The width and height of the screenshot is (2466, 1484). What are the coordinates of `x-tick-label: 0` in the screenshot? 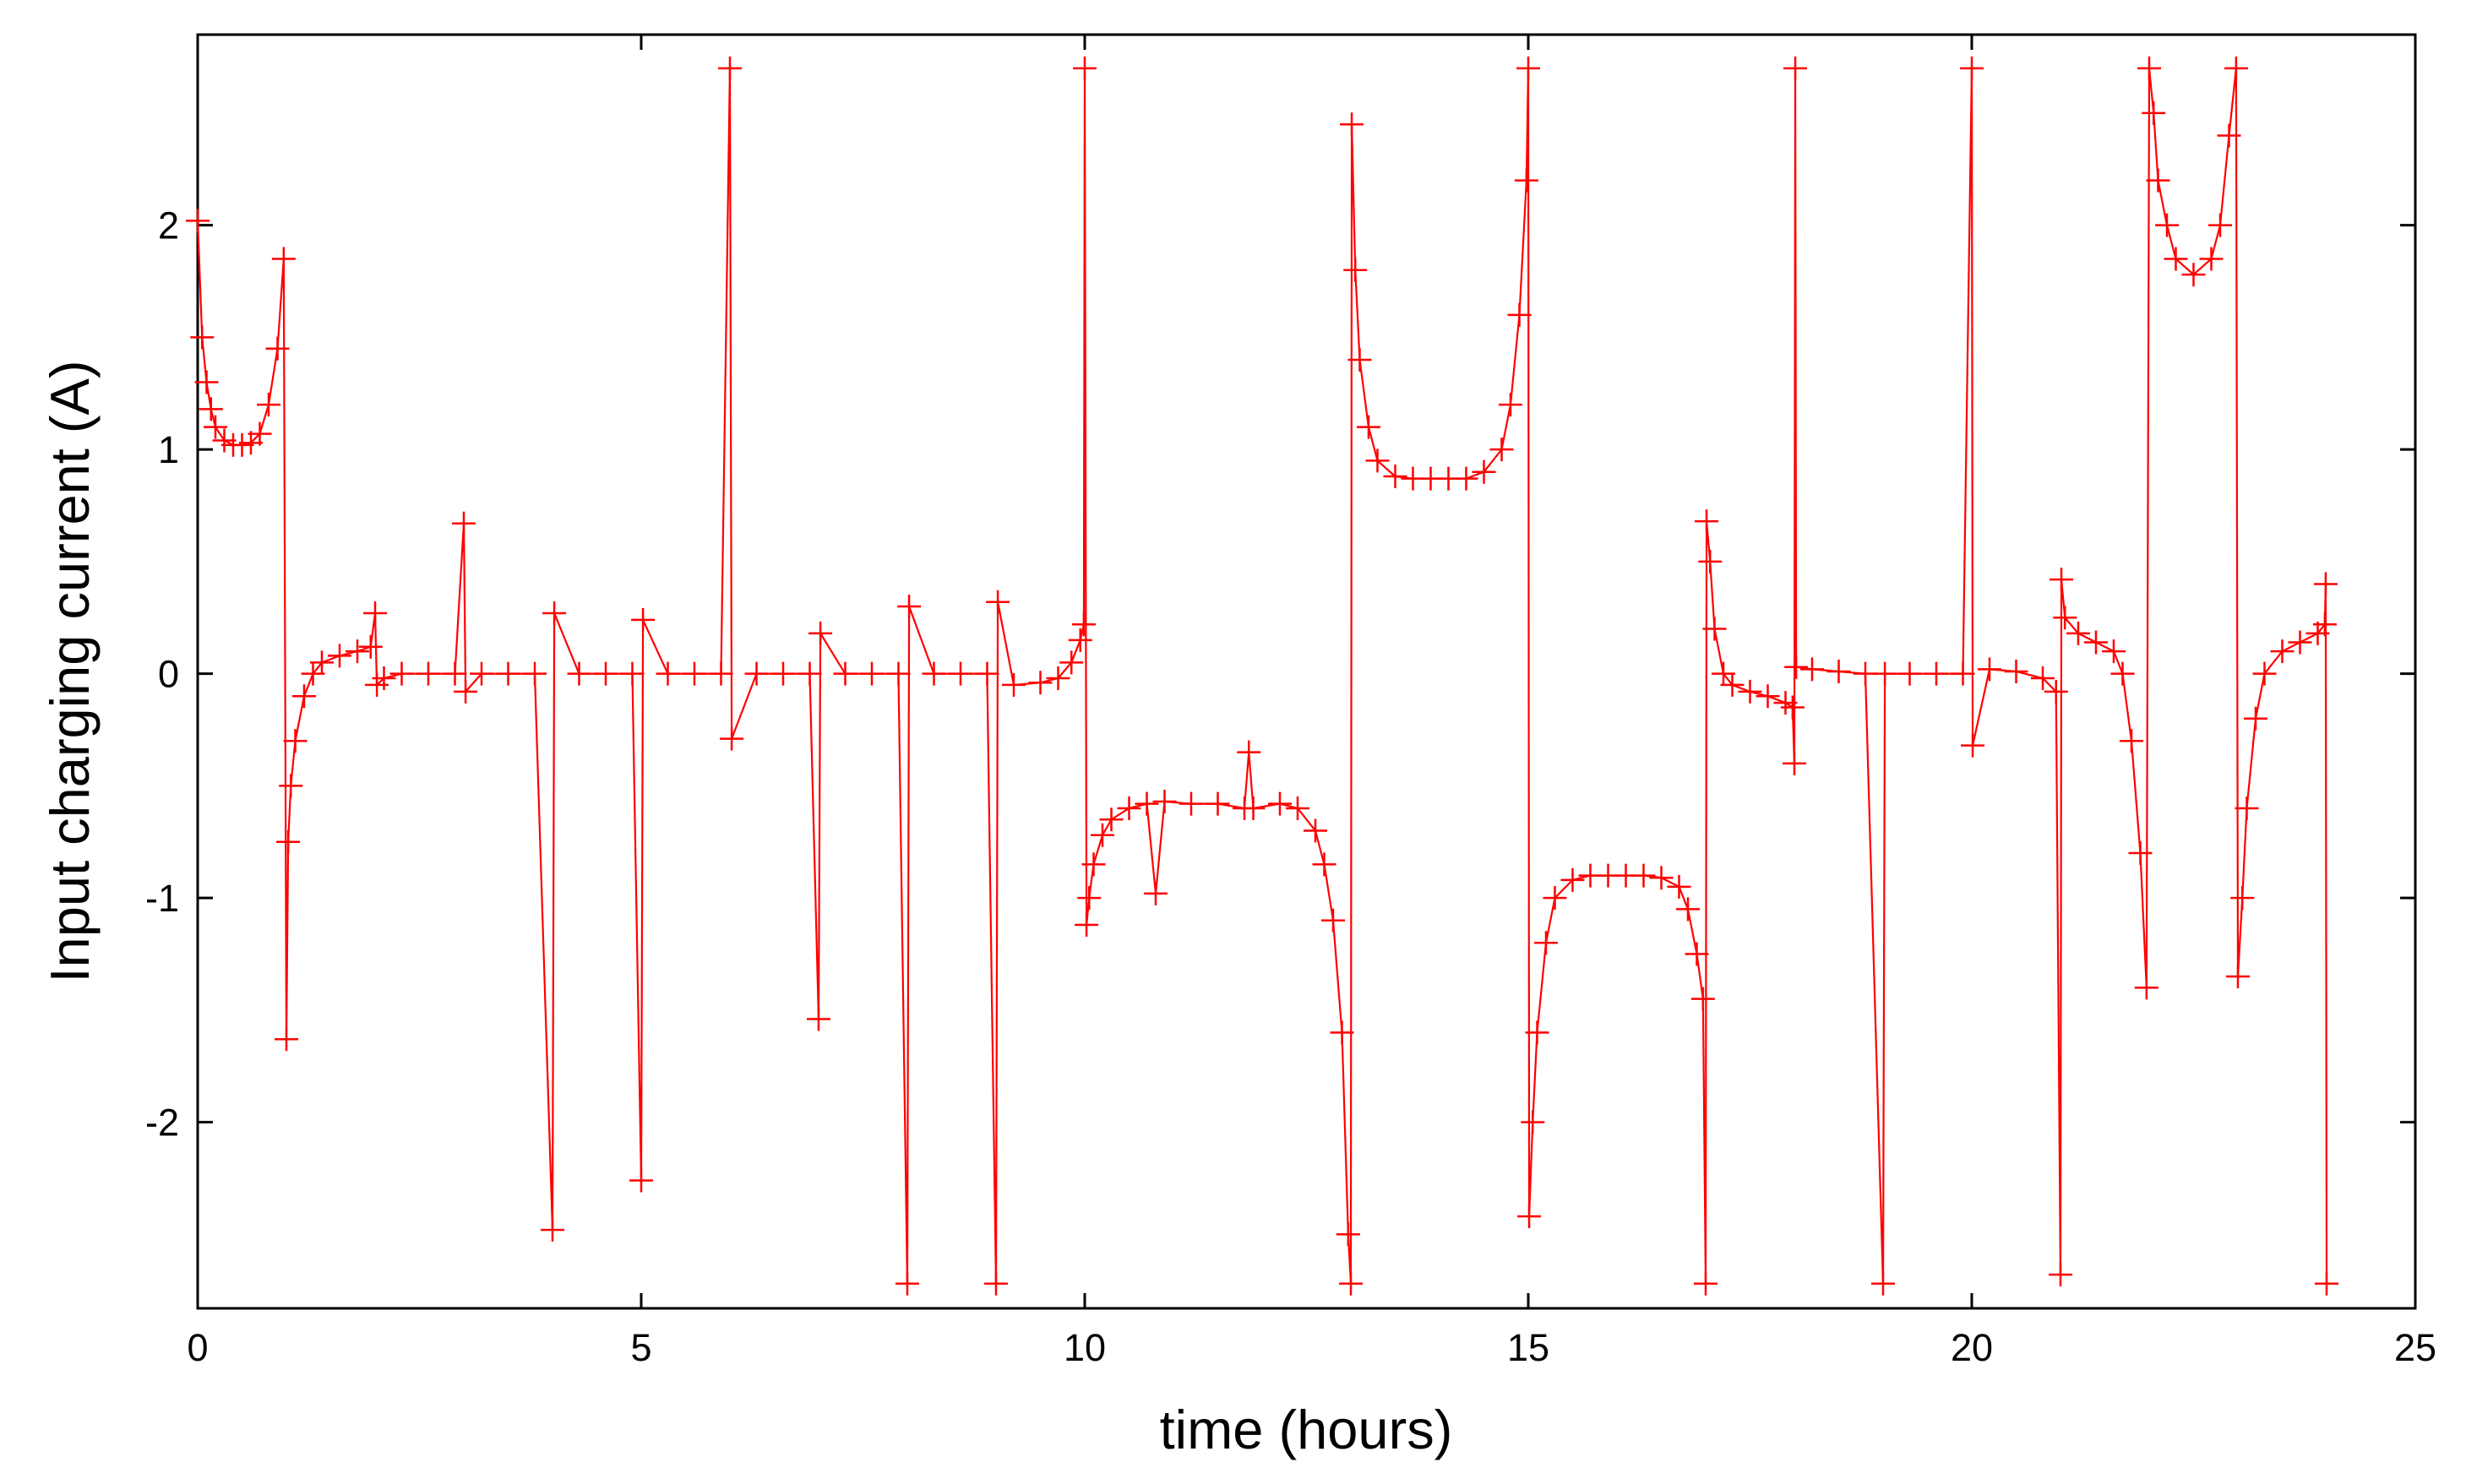 It's located at (197, 1347).